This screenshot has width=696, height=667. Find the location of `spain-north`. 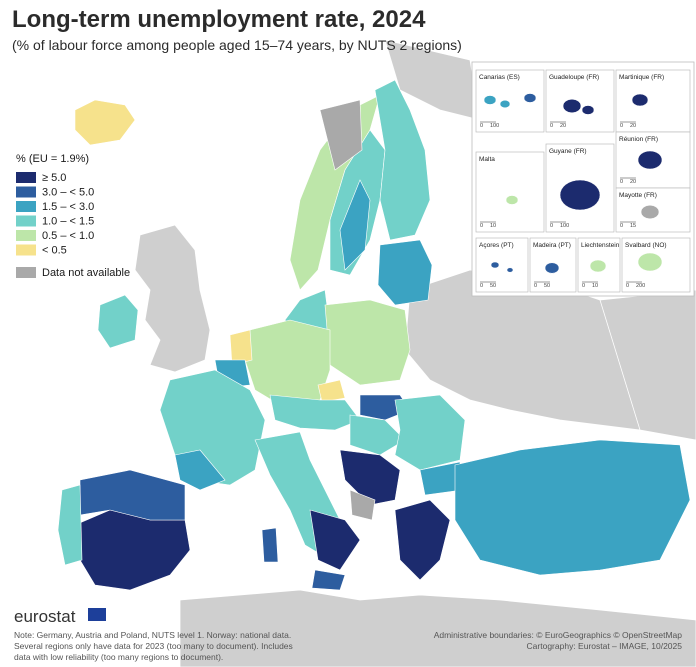

spain-north is located at coordinates (132, 495).